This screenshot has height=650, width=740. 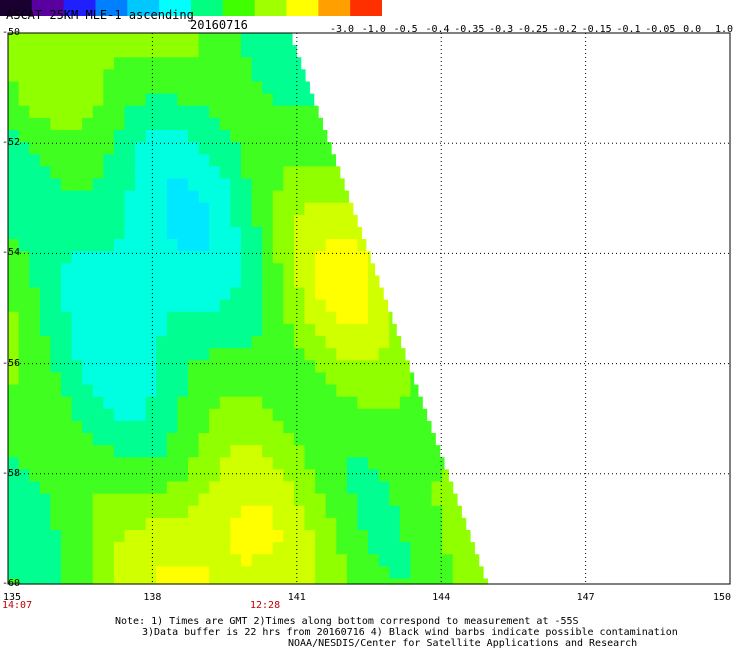 What do you see at coordinates (11, 32) in the screenshot?
I see `latitude-label: -50` at bounding box center [11, 32].